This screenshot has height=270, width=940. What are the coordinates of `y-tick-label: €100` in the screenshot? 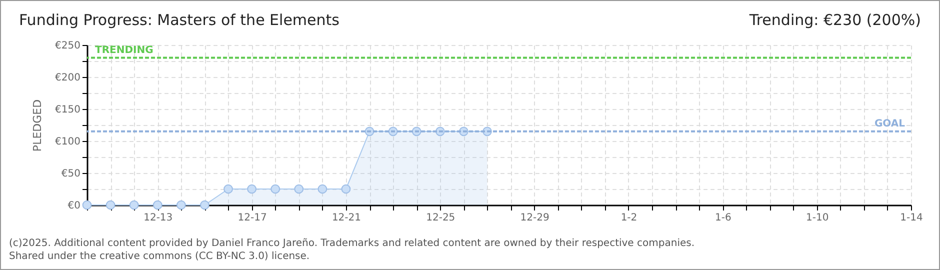 It's located at (67, 142).